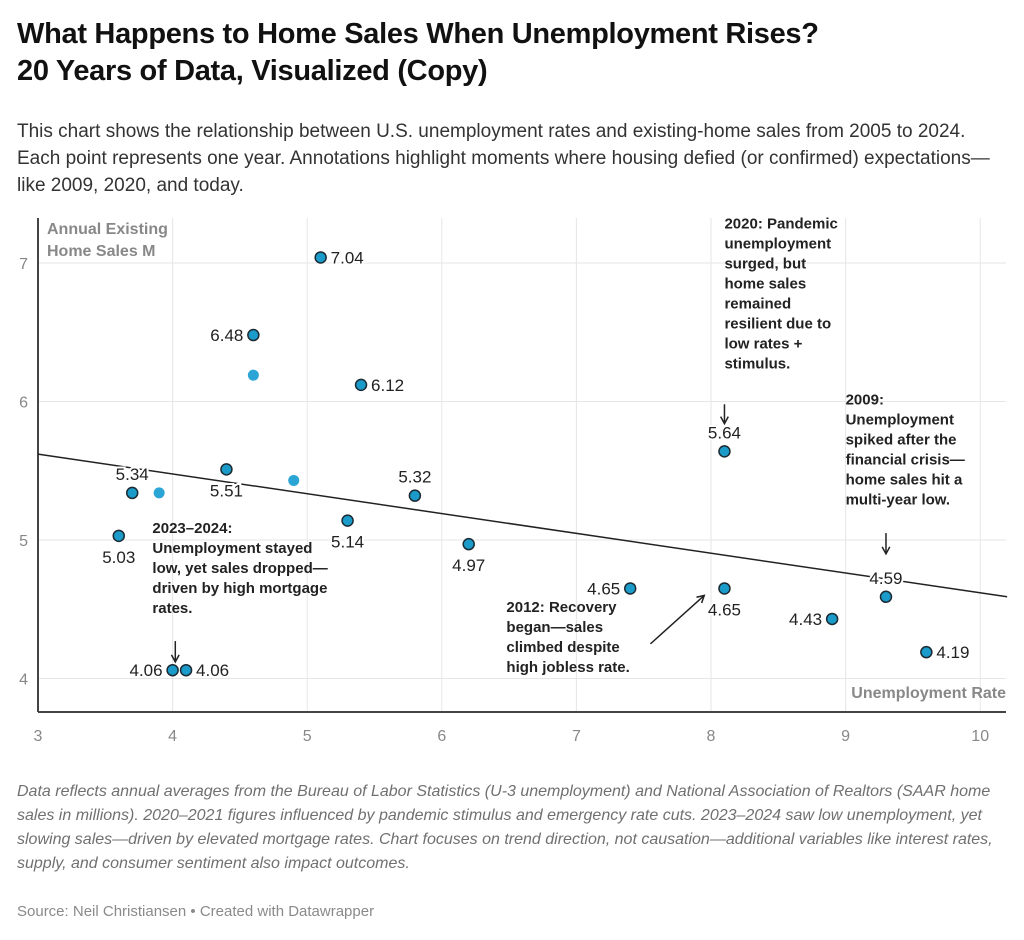 The height and width of the screenshot is (940, 1024). I want to click on data-label: 4.97, so click(468, 565).